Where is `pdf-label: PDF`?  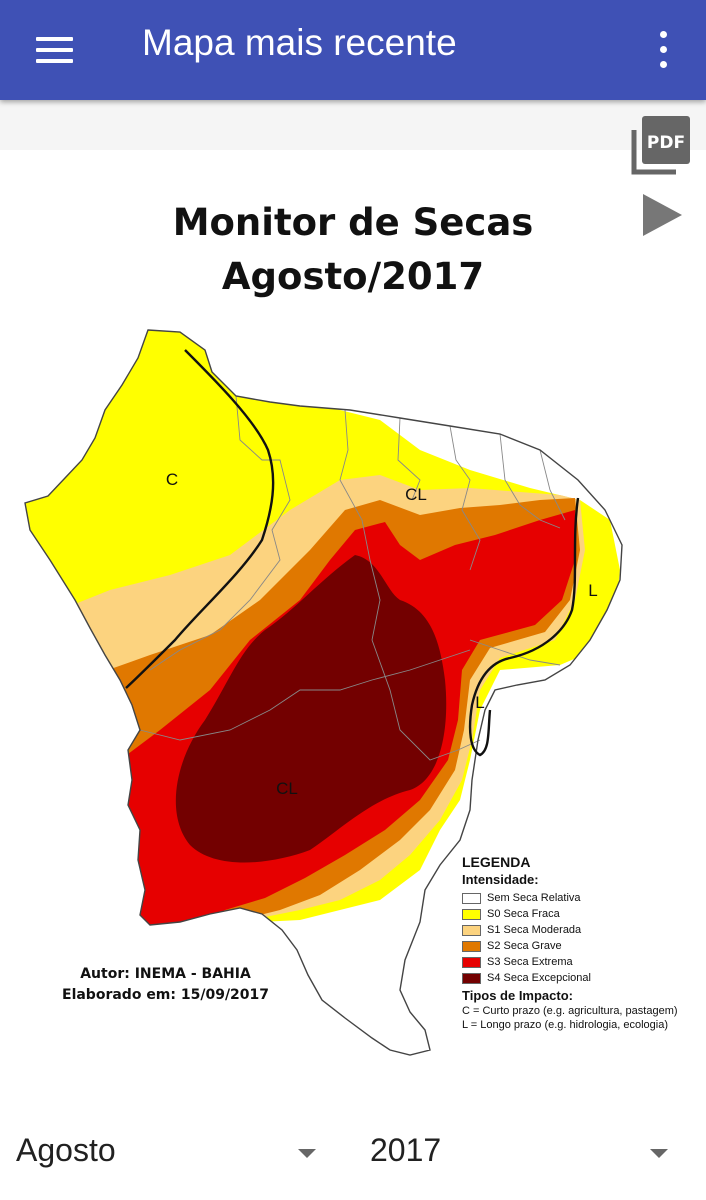 pdf-label: PDF is located at coordinates (666, 143).